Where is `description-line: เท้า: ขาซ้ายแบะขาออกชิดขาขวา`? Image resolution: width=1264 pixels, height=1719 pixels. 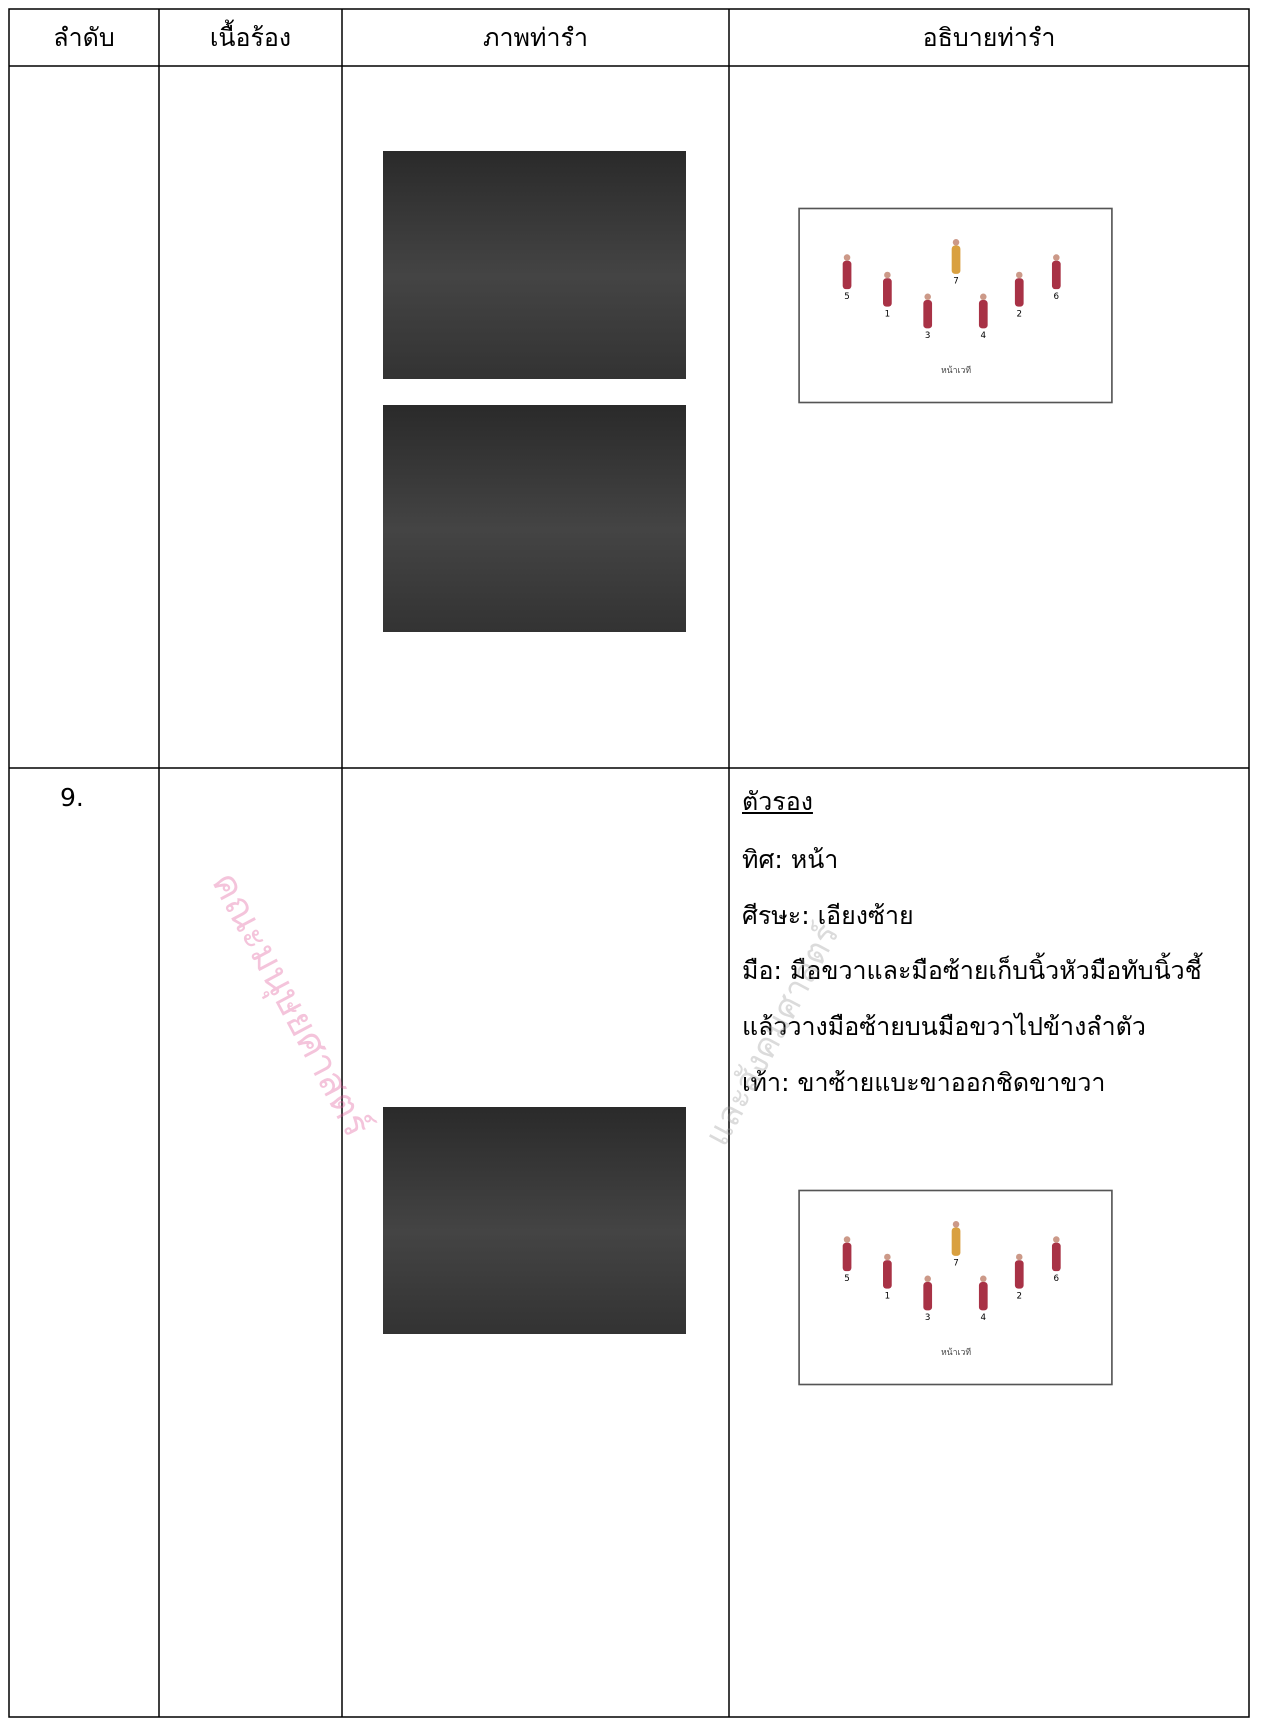
description-line: เท้า: ขาซ้ายแบะขาออกชิดขาขวา is located at coordinates (924, 1082).